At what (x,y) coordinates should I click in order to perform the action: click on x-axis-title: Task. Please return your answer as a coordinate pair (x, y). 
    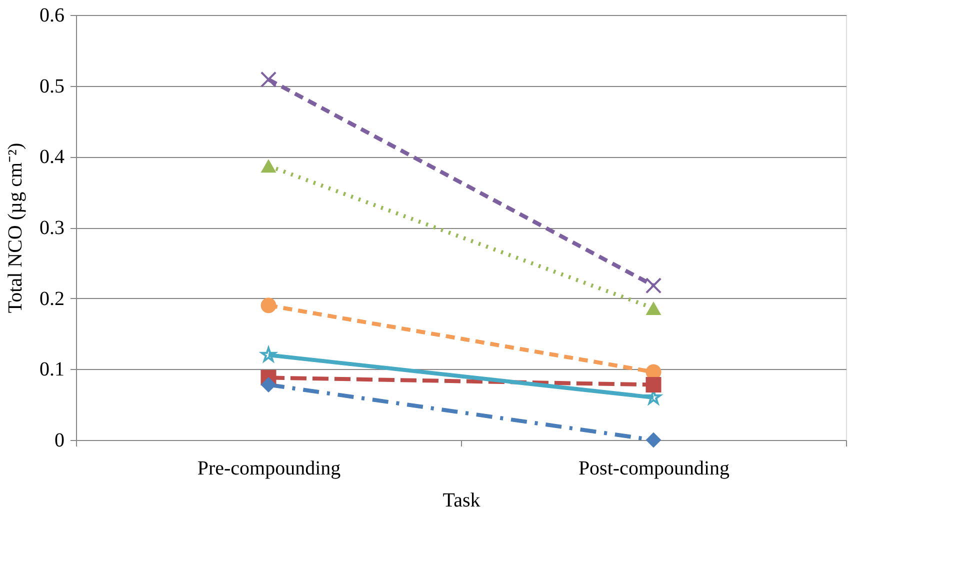
    Looking at the image, I should click on (461, 501).